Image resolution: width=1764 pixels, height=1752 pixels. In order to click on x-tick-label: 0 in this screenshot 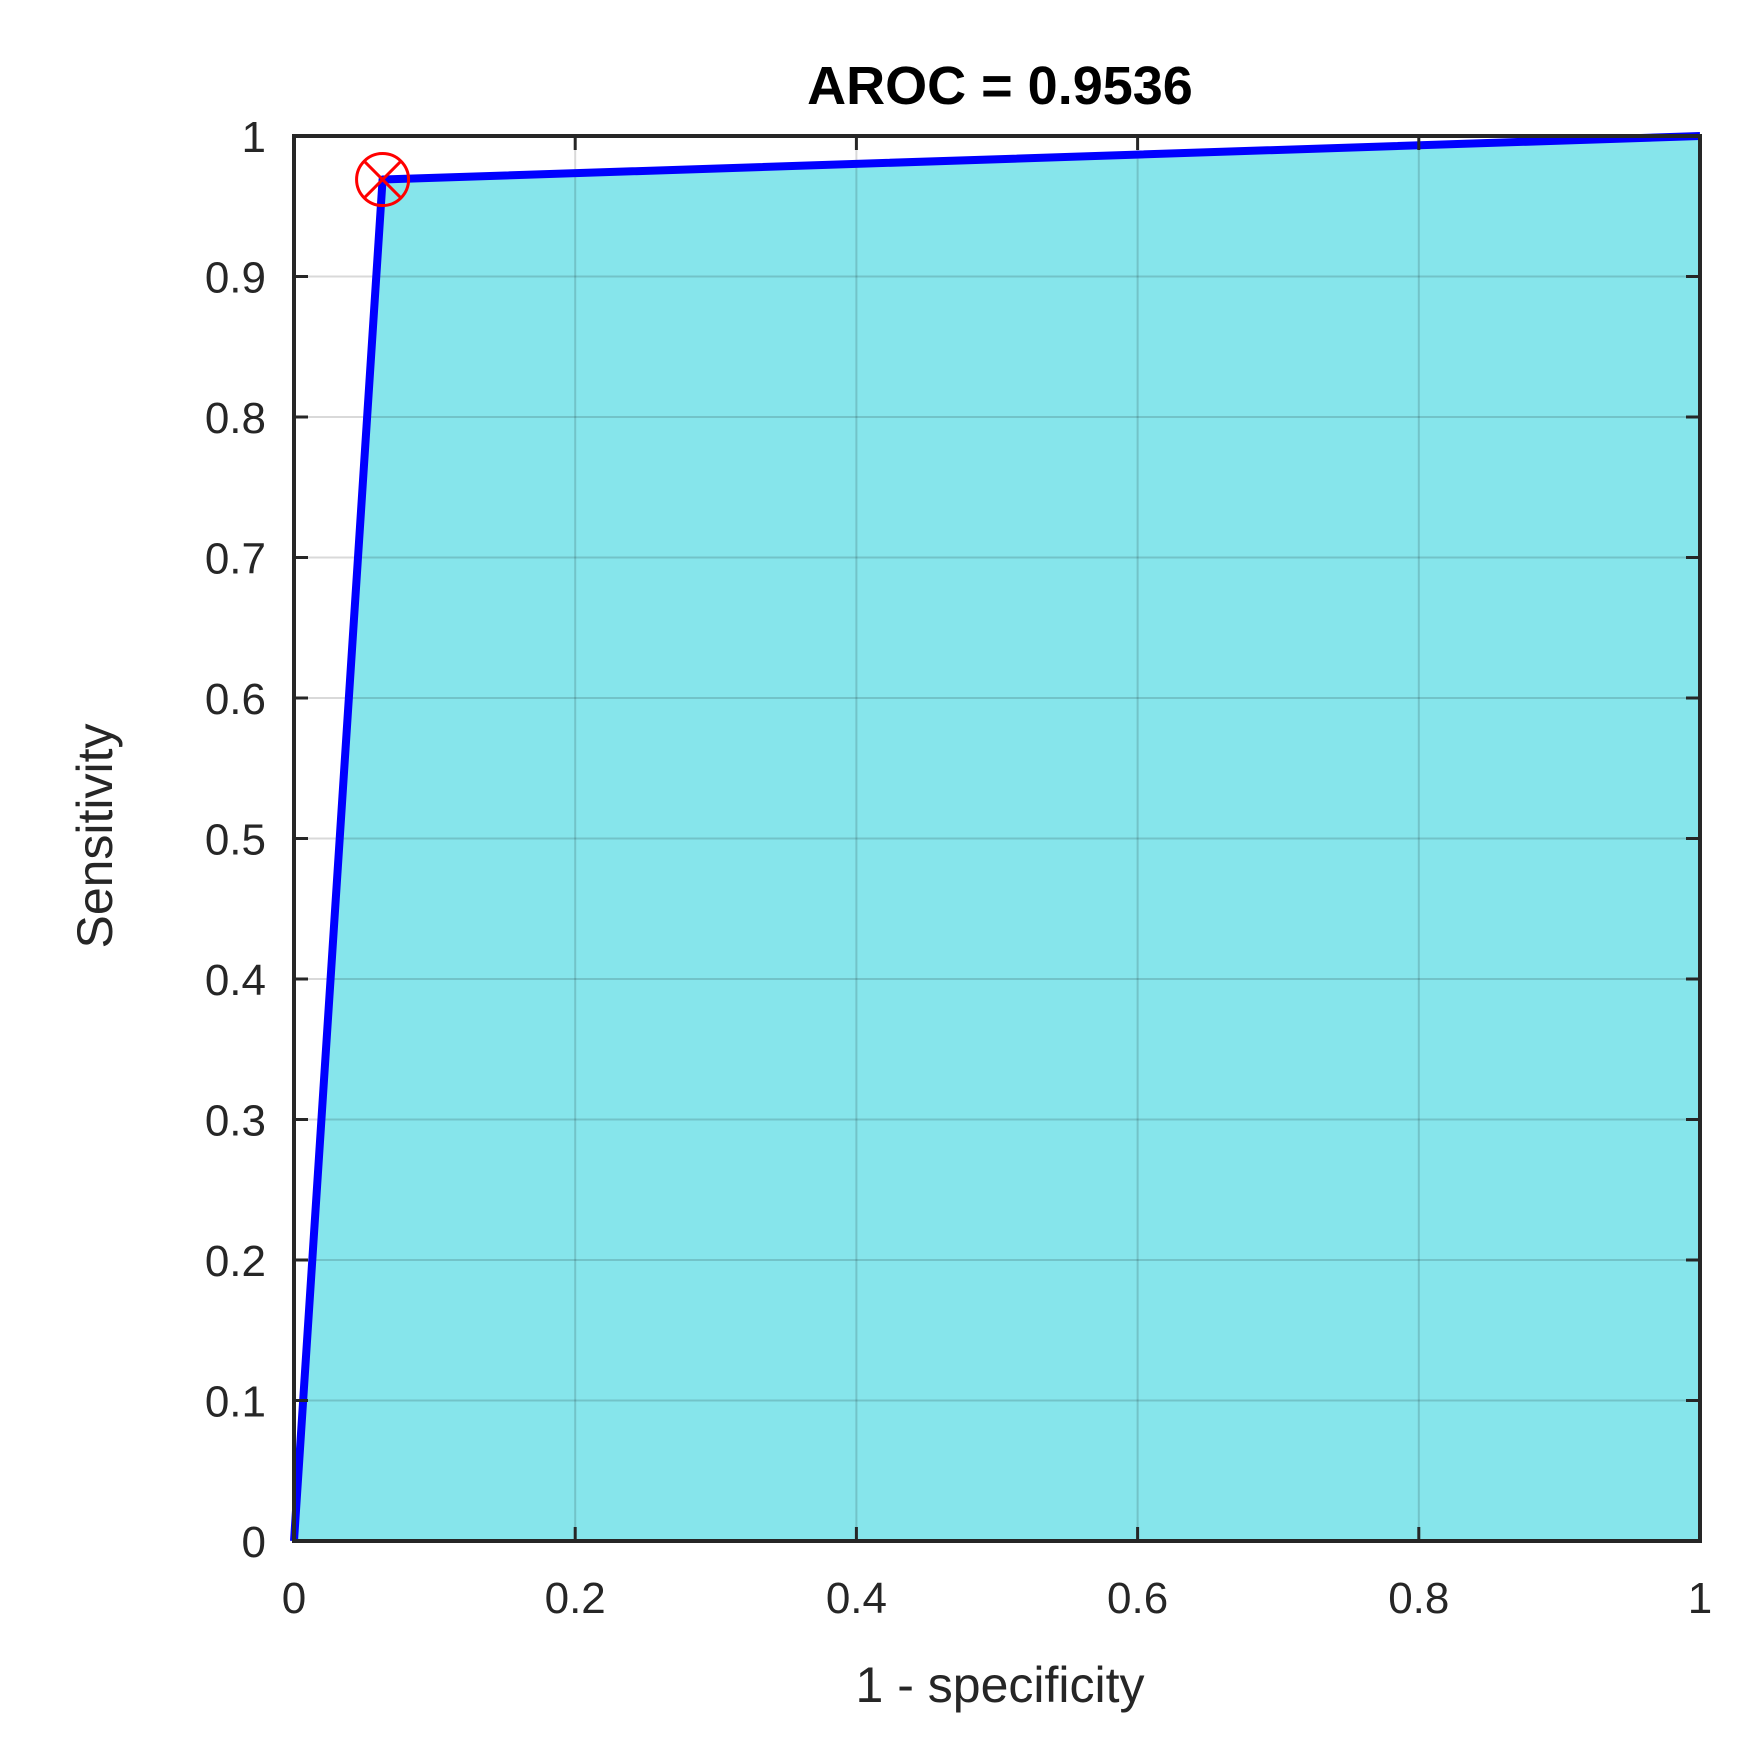, I will do `click(294, 1598)`.